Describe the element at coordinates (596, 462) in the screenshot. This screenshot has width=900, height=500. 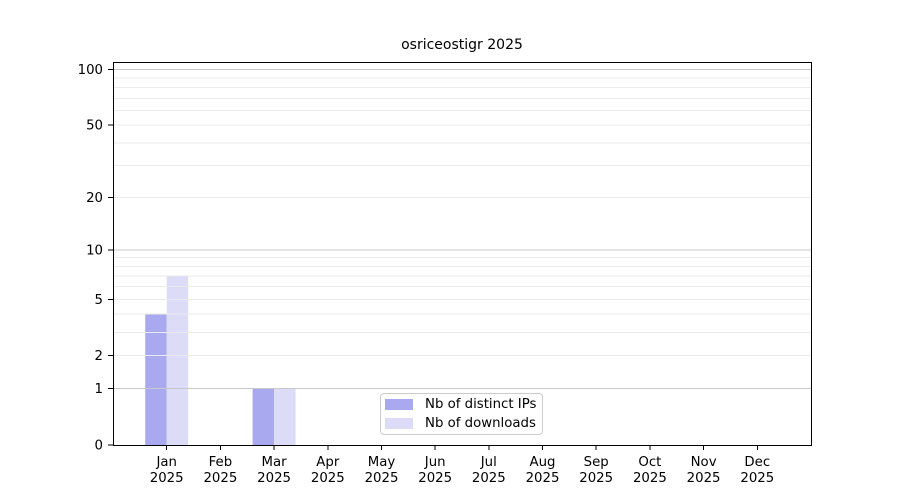
I see `x-tick-label-month: Sep` at that location.